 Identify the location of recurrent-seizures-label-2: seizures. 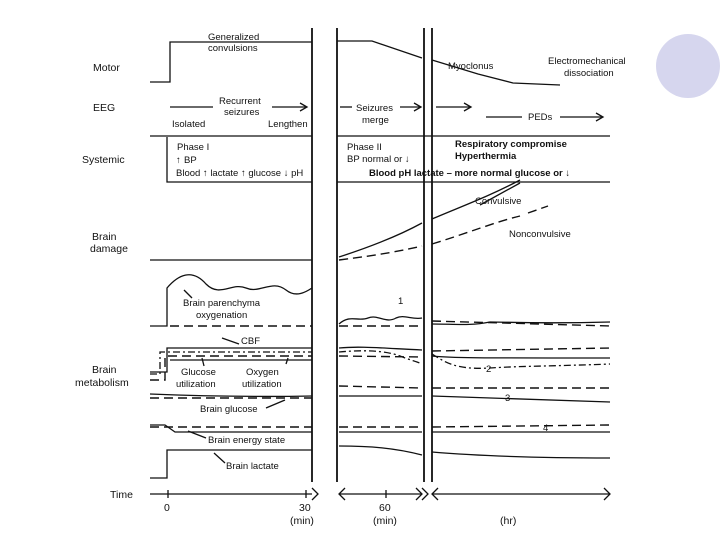
(242, 112).